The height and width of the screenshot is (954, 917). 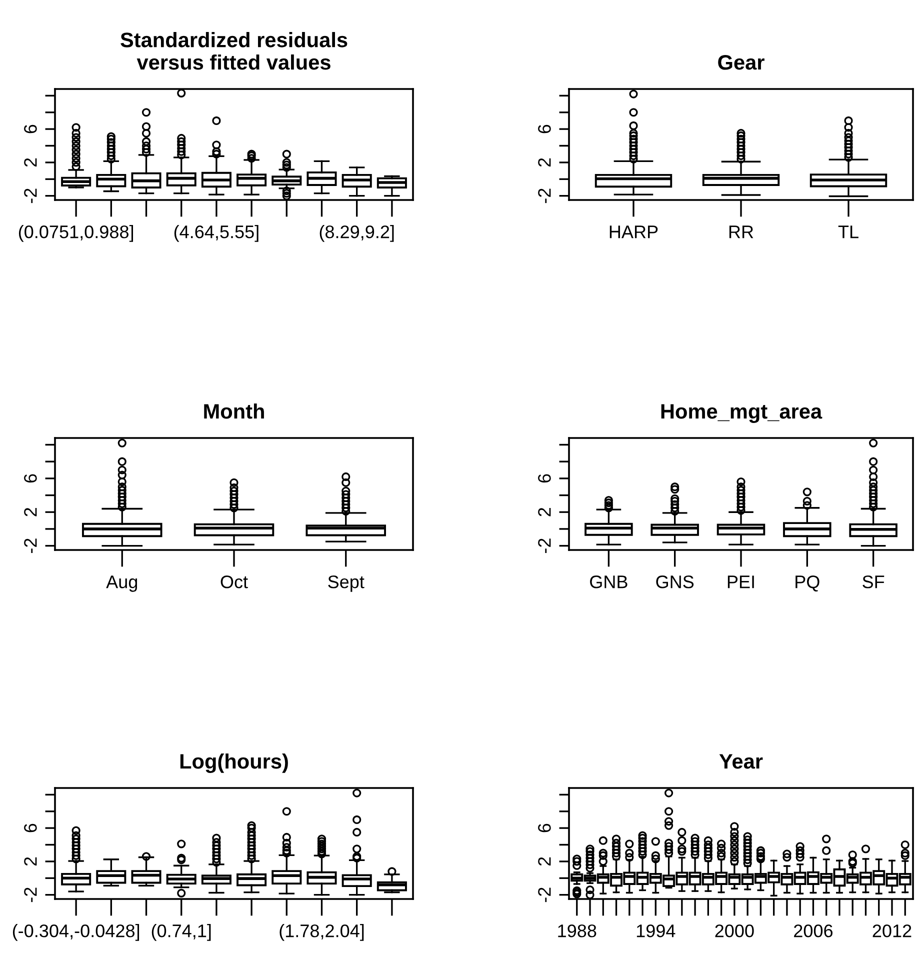 What do you see at coordinates (741, 582) in the screenshot?
I see `x-tick-label: PEI` at bounding box center [741, 582].